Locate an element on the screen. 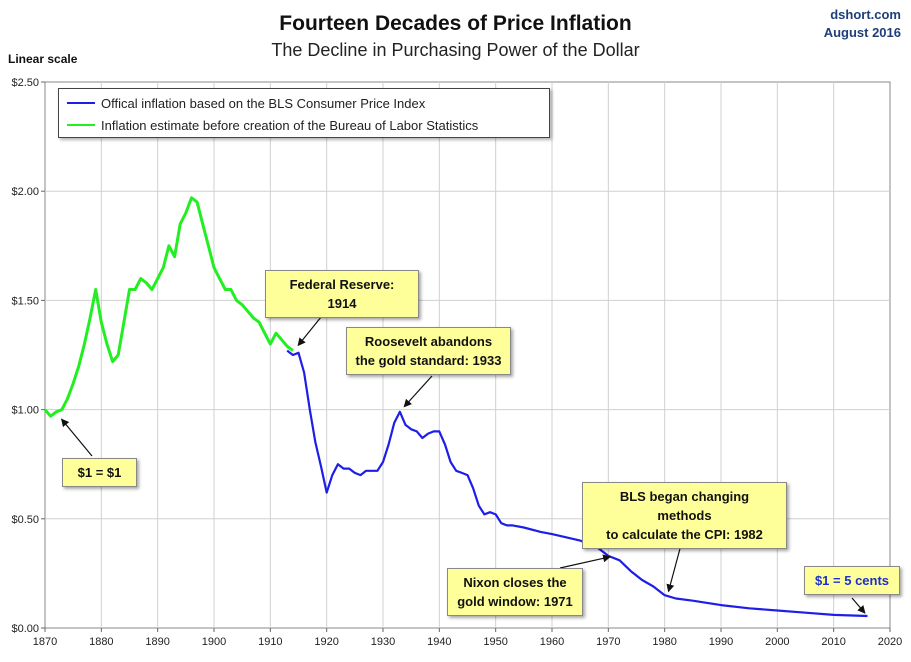 The image size is (911, 662). x-tick-label: 1980 is located at coordinates (664, 642).